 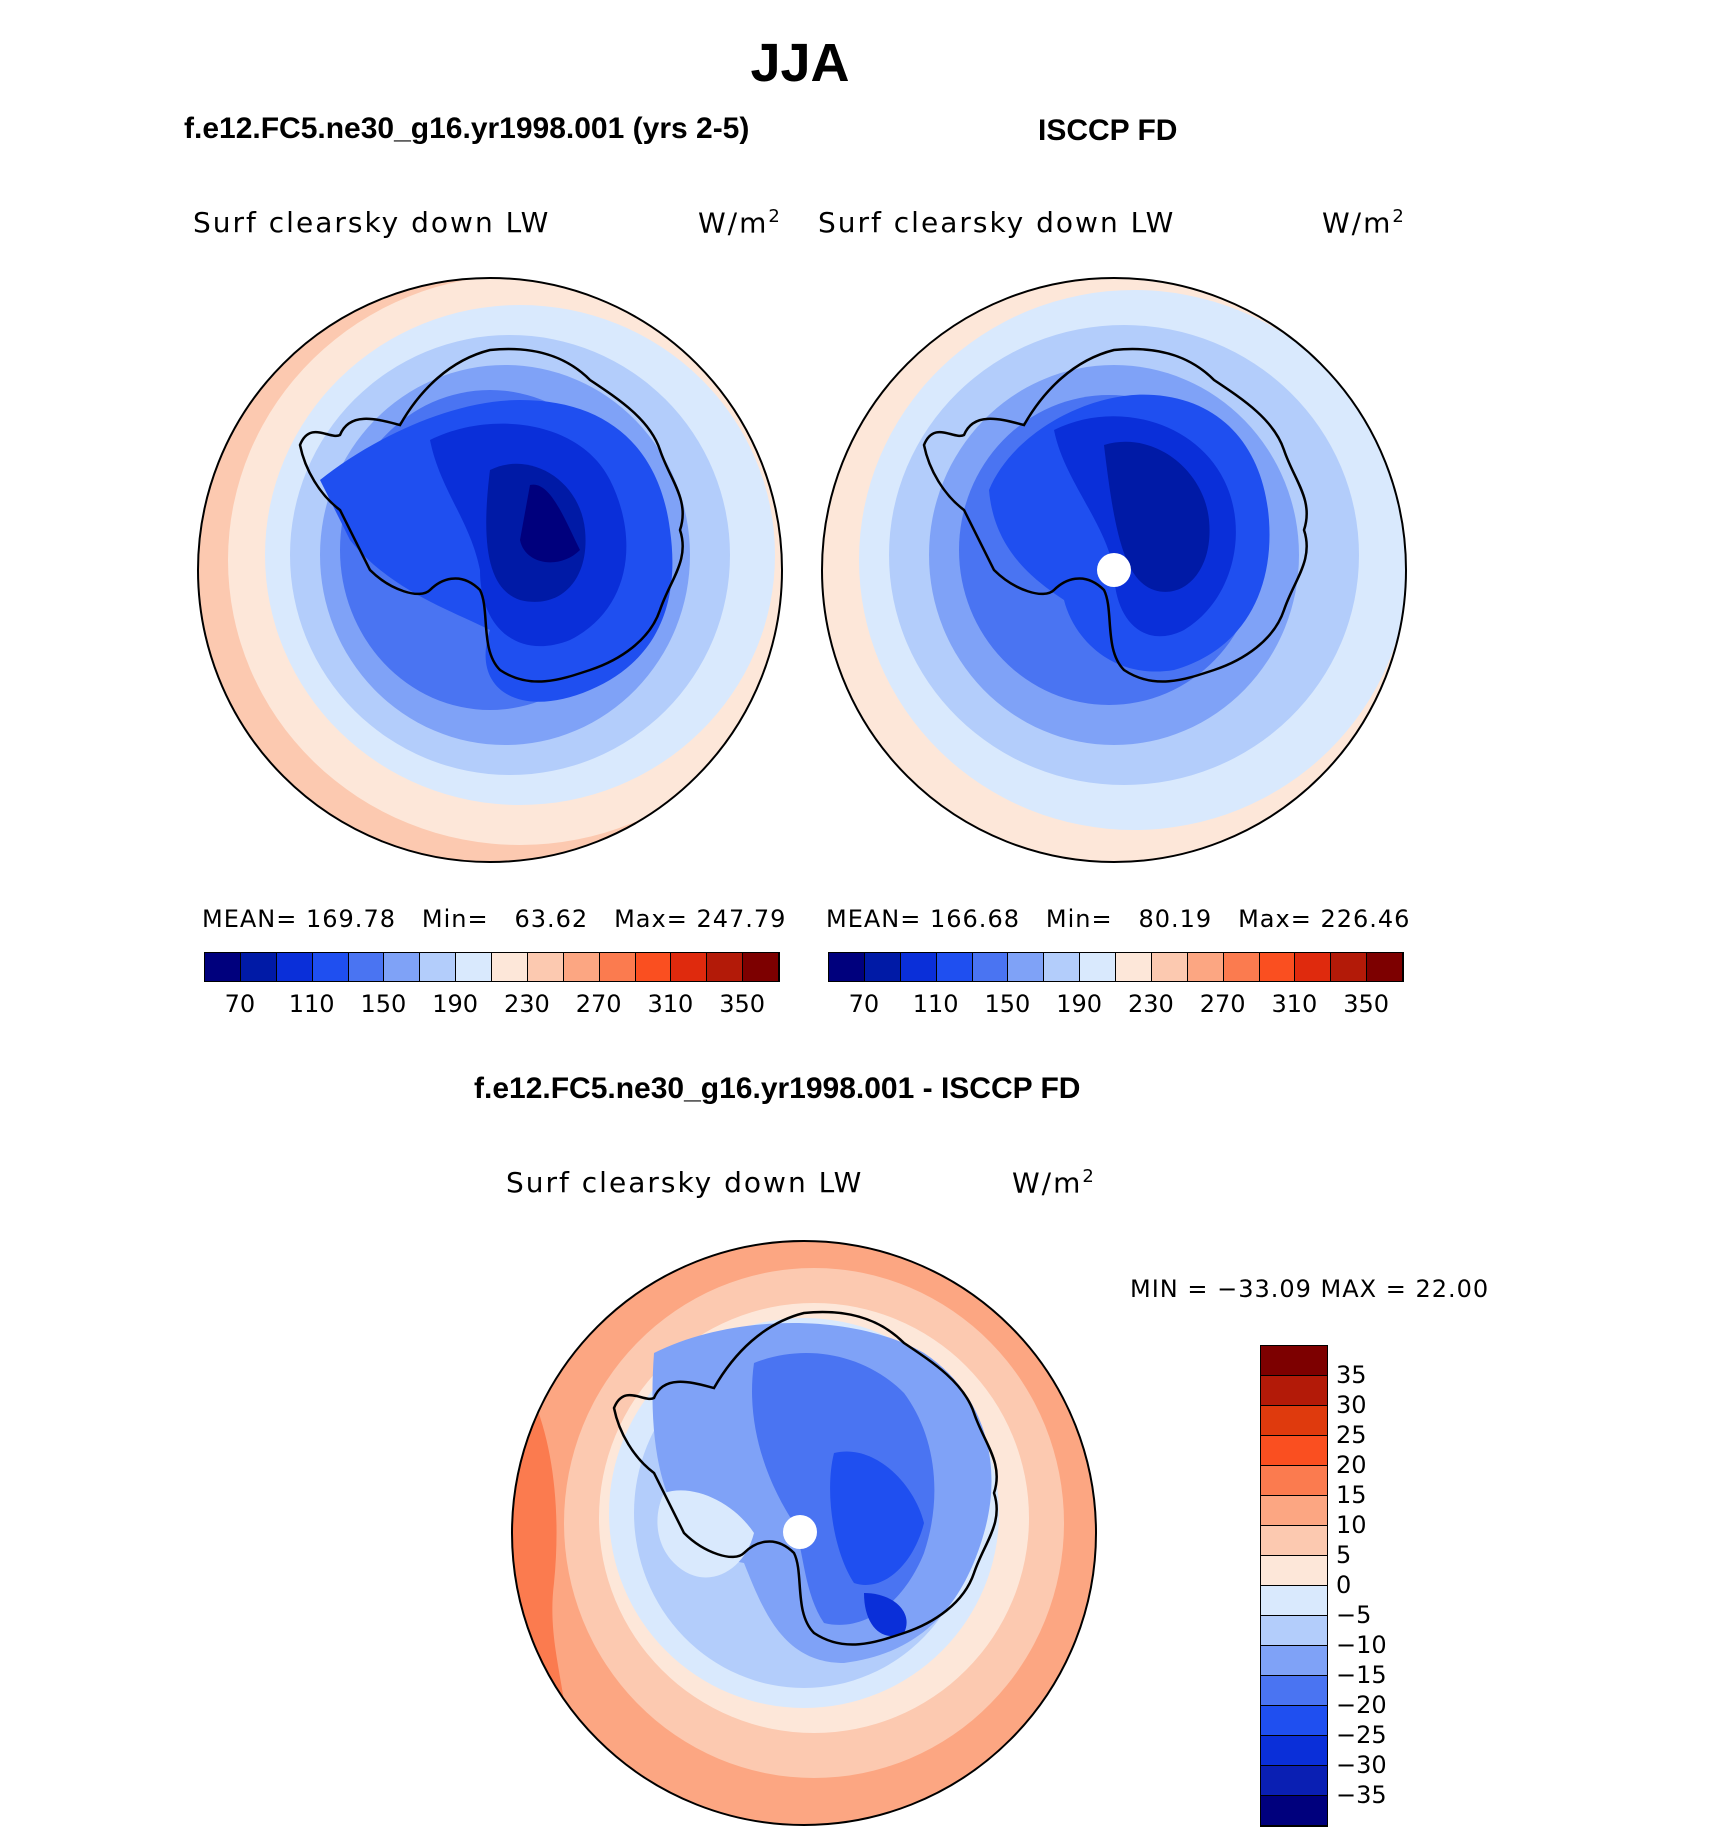 I want to click on left-coastline, so click(x=491, y=515).